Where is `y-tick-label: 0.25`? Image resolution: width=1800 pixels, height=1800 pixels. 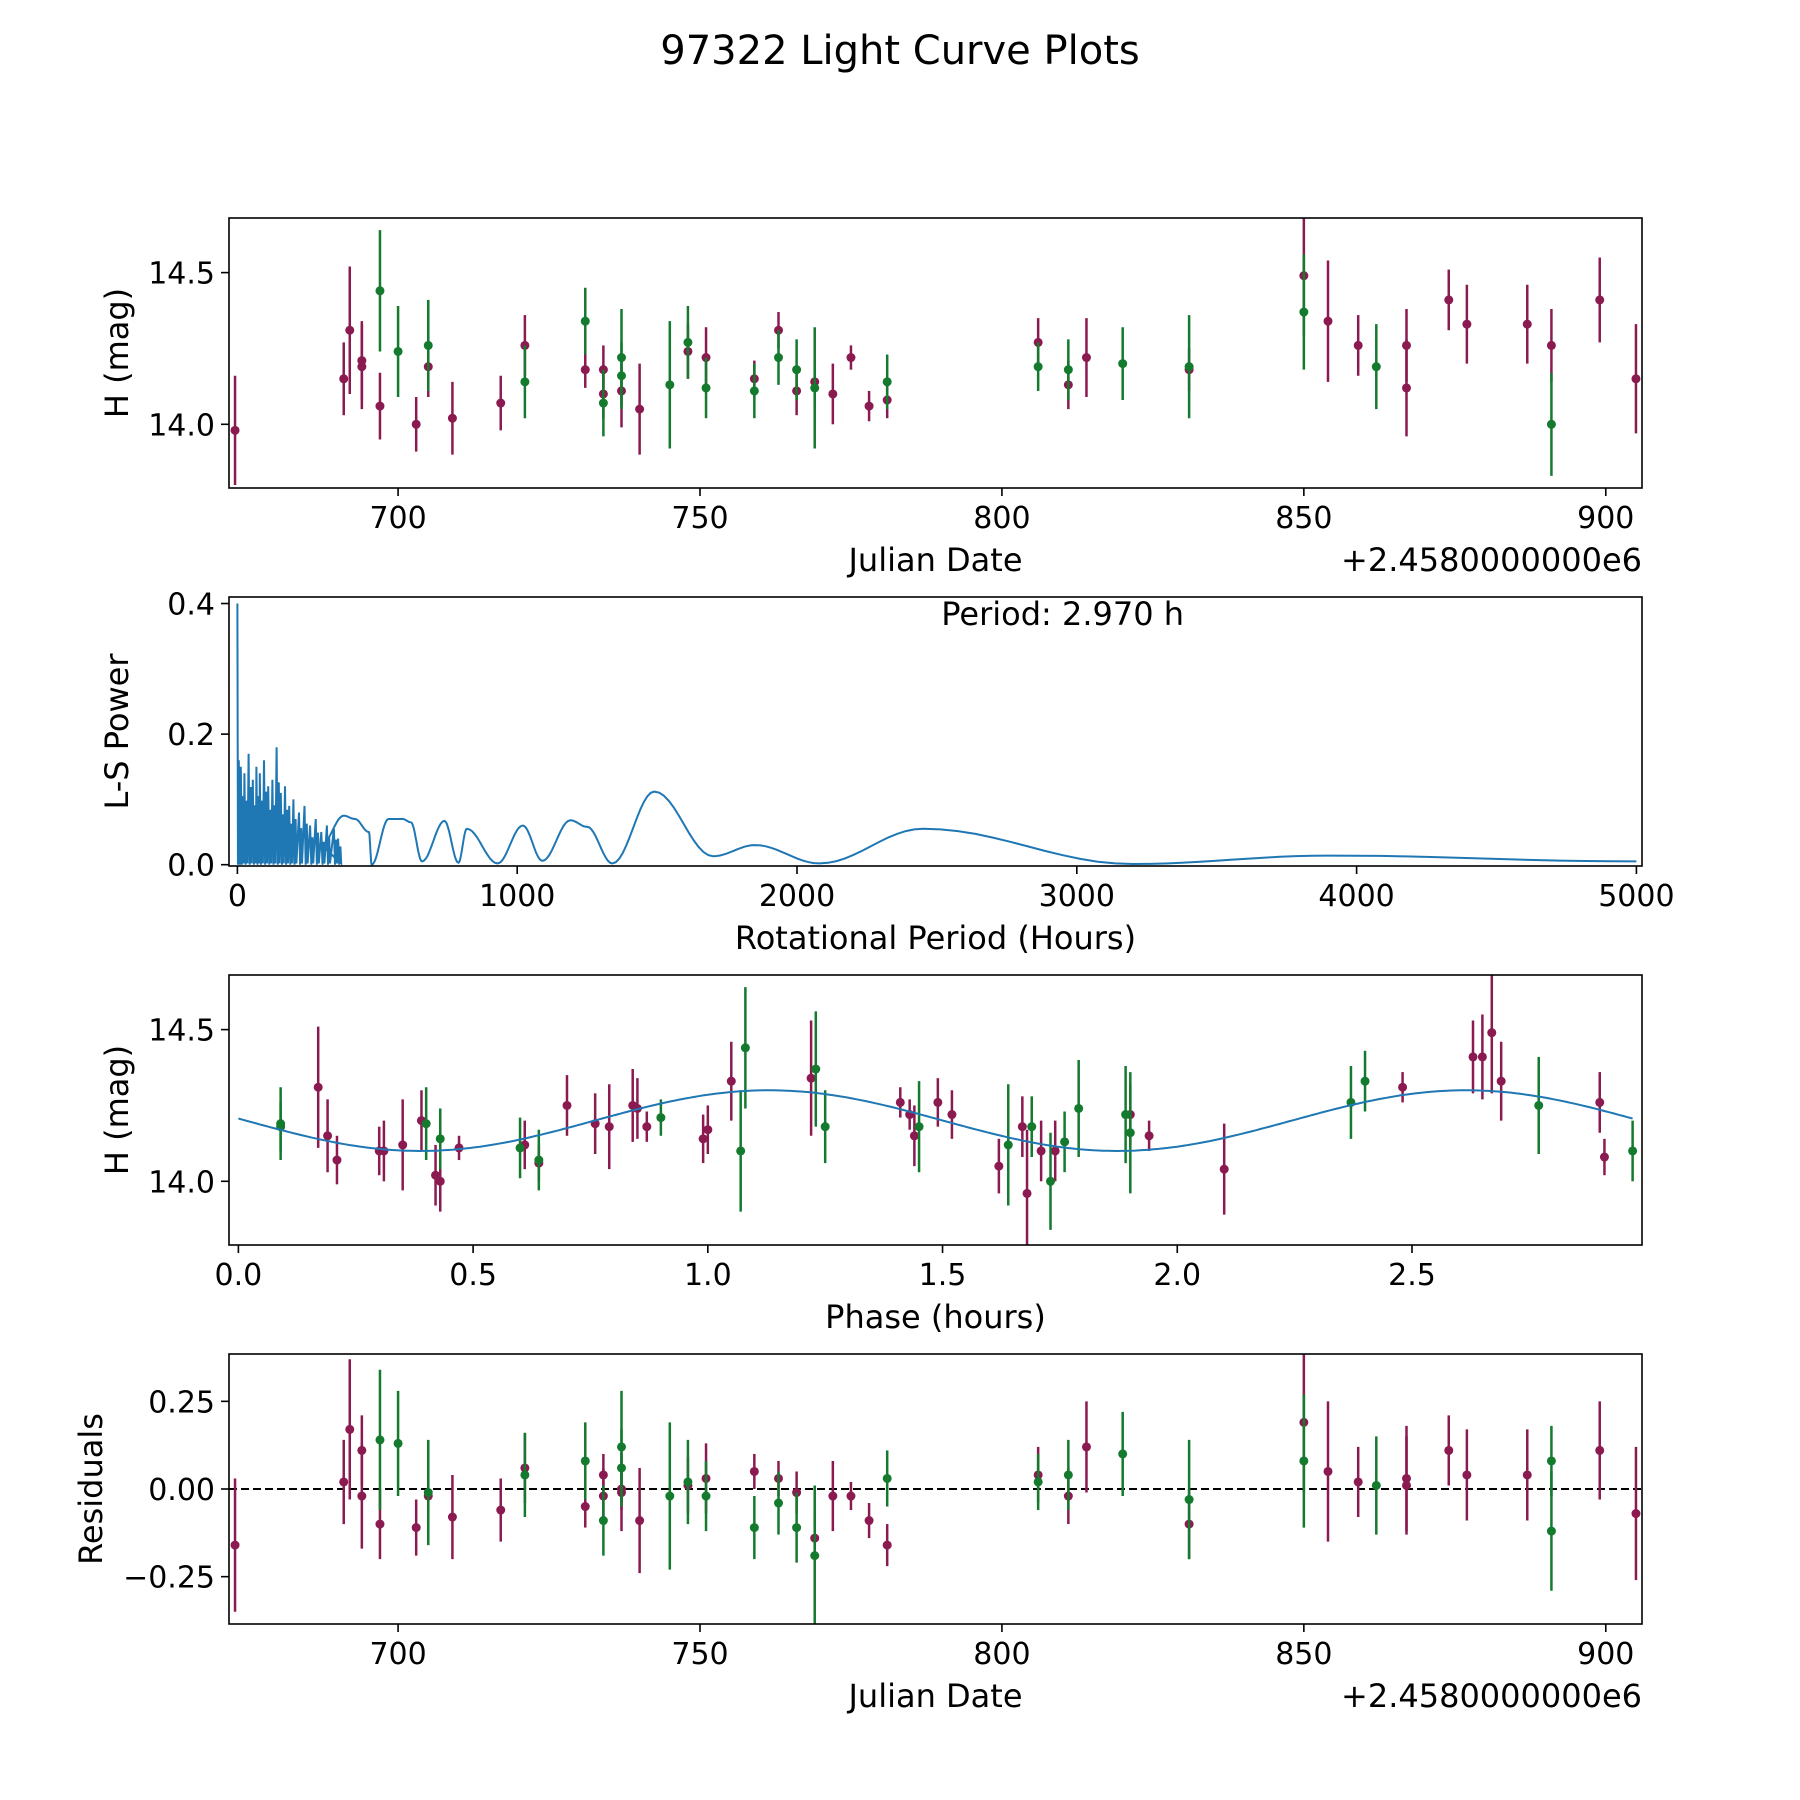
y-tick-label: 0.25 is located at coordinates (181, 1402).